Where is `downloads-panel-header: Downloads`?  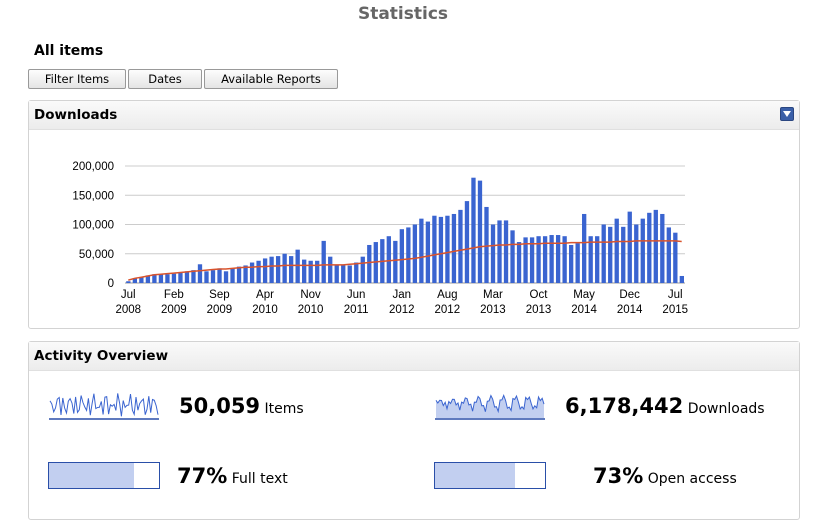 downloads-panel-header: Downloads is located at coordinates (414, 115).